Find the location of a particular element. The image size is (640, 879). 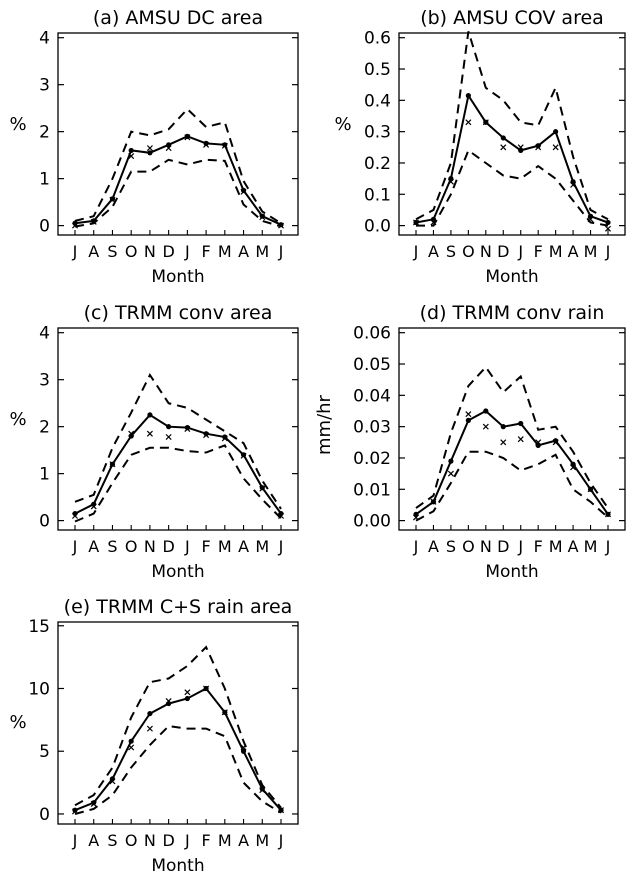

y-axis-label: mm/hr is located at coordinates (324, 424).